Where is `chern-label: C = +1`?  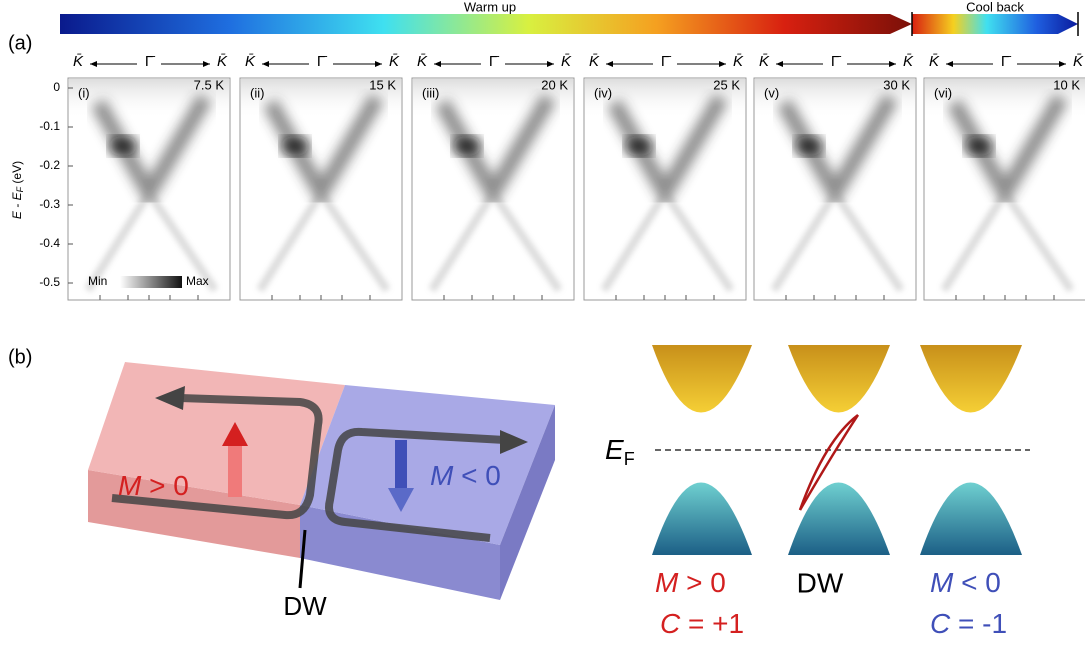
chern-label: C = +1 is located at coordinates (702, 623).